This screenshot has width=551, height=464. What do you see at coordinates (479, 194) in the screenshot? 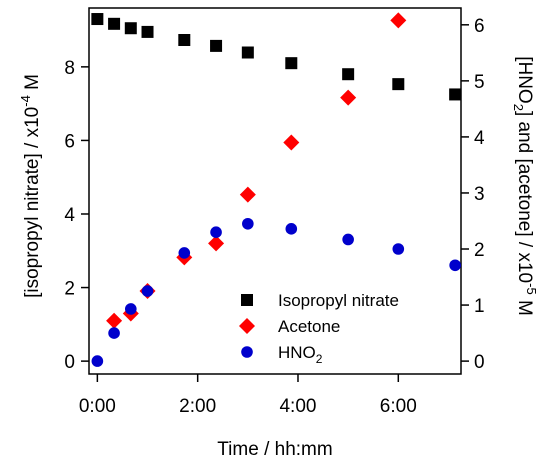
I see `right-y-tick-label: 3` at bounding box center [479, 194].